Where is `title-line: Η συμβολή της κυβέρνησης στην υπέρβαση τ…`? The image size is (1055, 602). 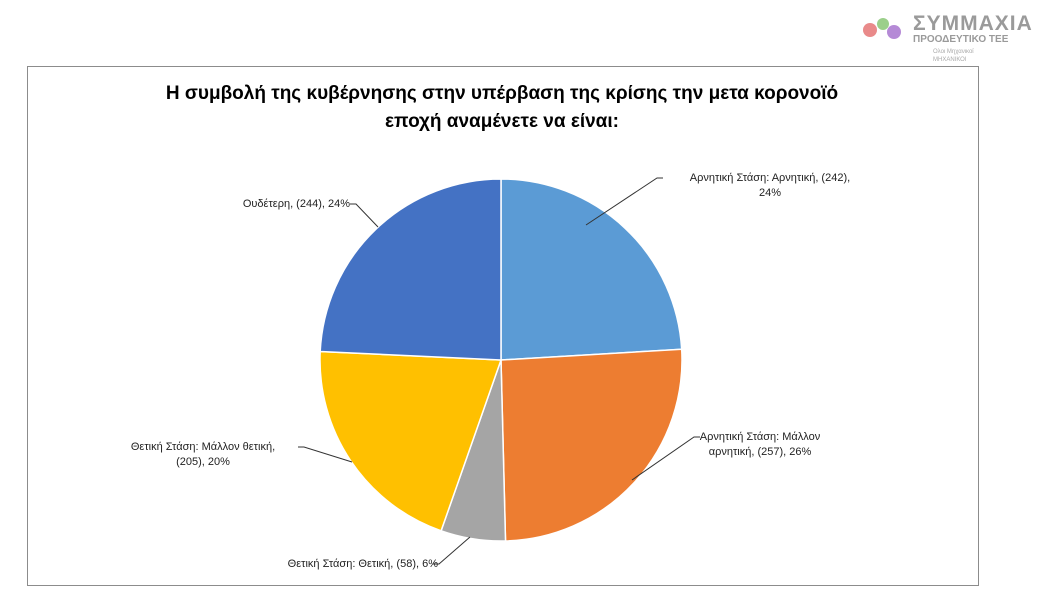 title-line: Η συμβολή της κυβέρνησης στην υπέρβαση τ… is located at coordinates (502, 93).